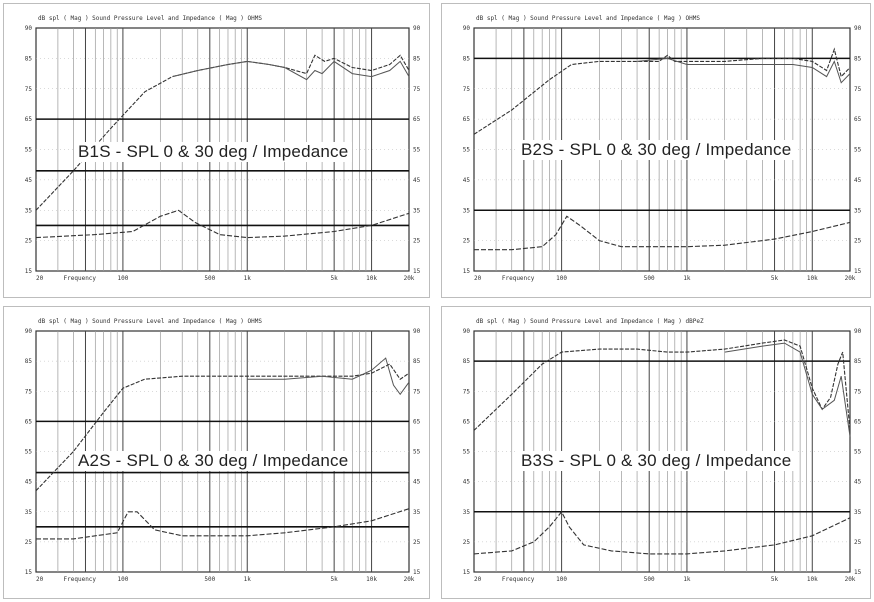 This screenshot has width=874, height=602. Describe the element at coordinates (213, 461) in the screenshot. I see `chart-caption: A2S - SPL 0 & 30 deg / Impedance` at that location.